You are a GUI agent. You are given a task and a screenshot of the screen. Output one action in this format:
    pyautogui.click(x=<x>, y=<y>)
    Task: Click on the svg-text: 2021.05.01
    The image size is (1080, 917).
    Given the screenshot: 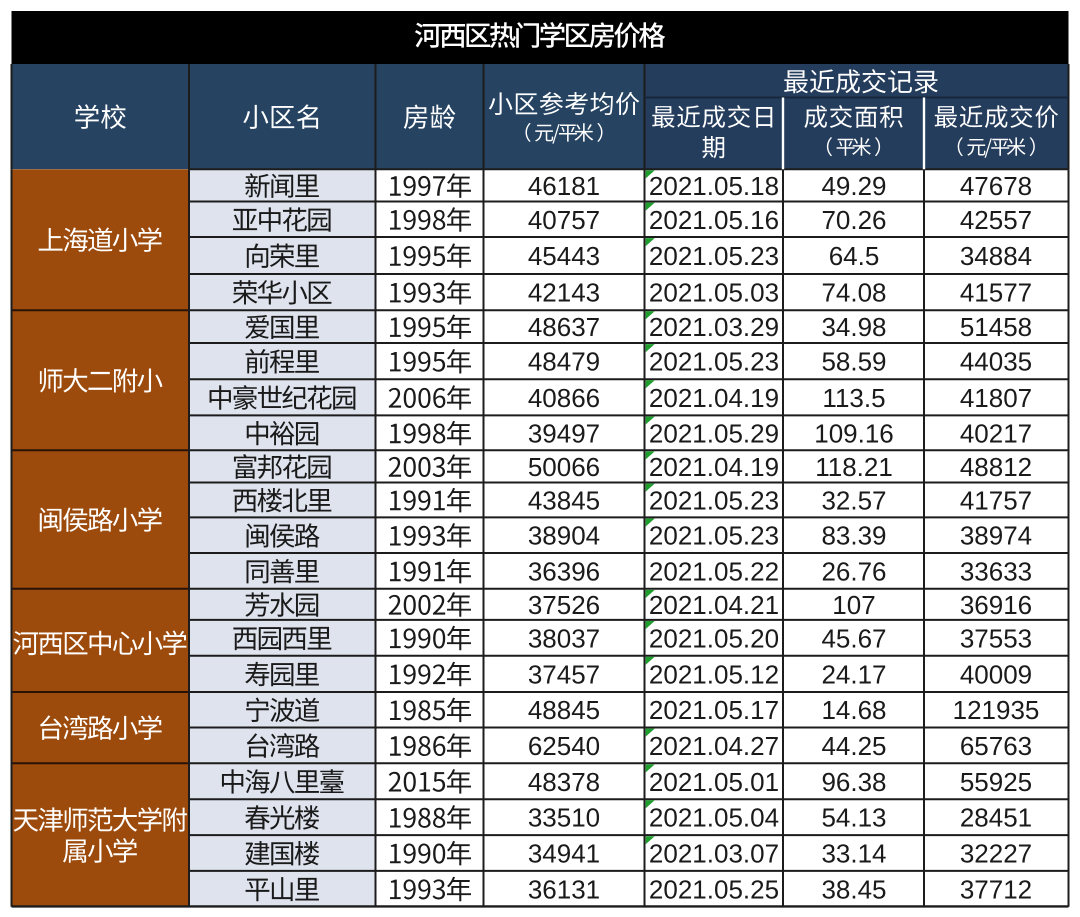 What is the action you would take?
    pyautogui.click(x=714, y=782)
    